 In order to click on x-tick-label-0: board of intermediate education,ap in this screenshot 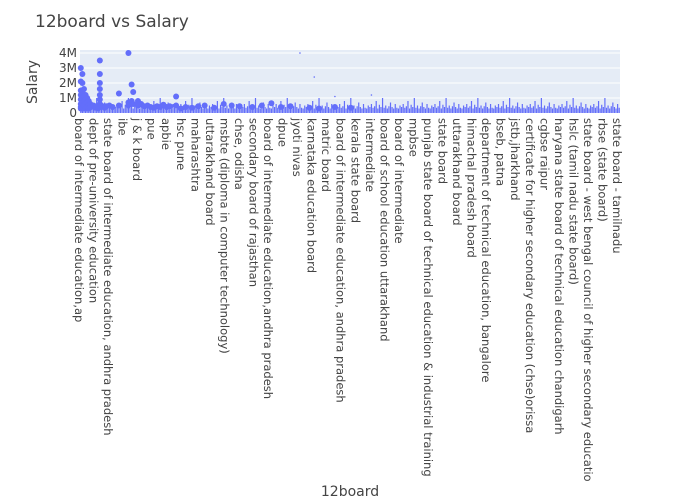, I will do `click(79, 220)`.